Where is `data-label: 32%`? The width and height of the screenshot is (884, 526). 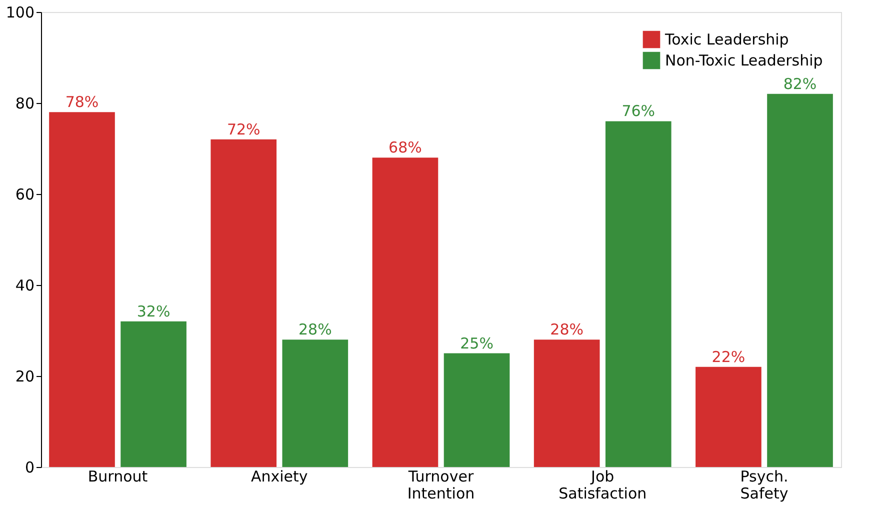
data-label: 32% is located at coordinates (153, 311).